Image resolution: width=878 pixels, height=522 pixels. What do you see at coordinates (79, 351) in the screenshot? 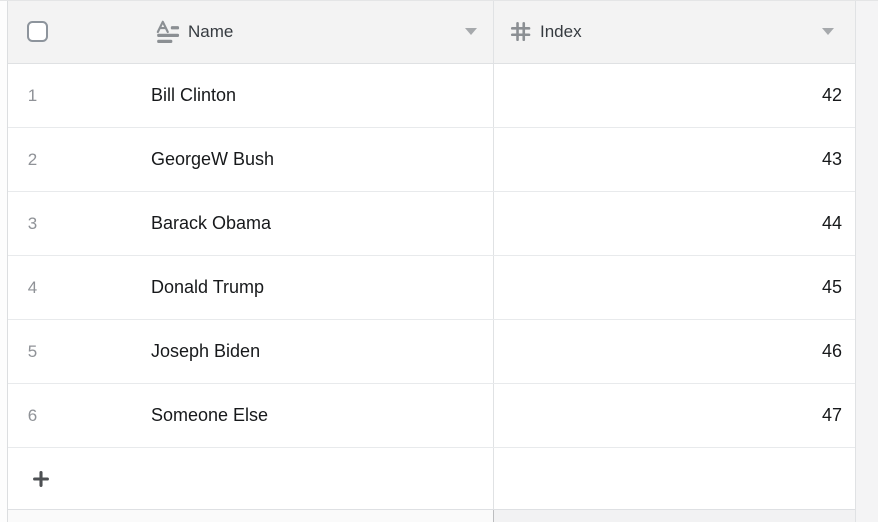
I see `row-number-cell: 5` at bounding box center [79, 351].